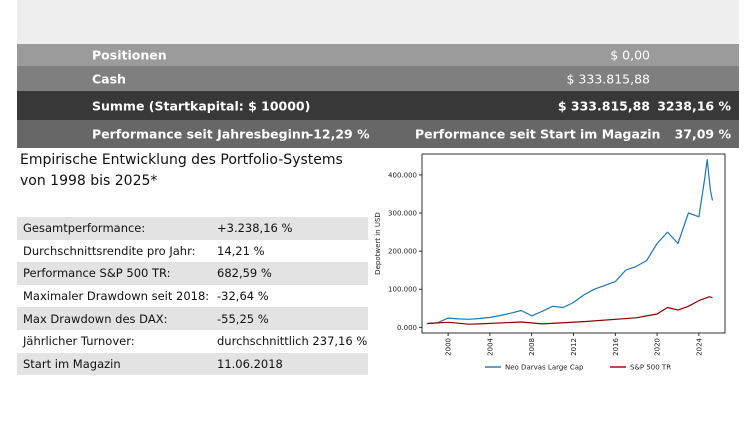 The width and height of the screenshot is (750, 421). Describe the element at coordinates (538, 134) in the screenshot. I see `since-start-label: Performance seit Start im Magazin` at that location.